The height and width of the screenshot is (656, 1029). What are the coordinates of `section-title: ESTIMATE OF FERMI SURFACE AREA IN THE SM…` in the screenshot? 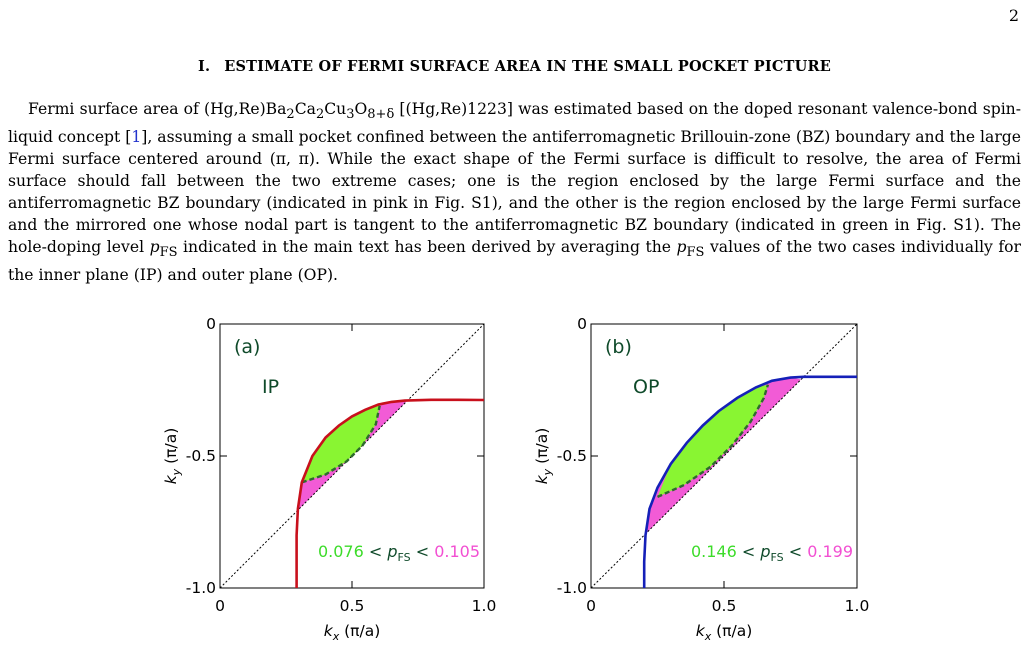 It's located at (527, 66).